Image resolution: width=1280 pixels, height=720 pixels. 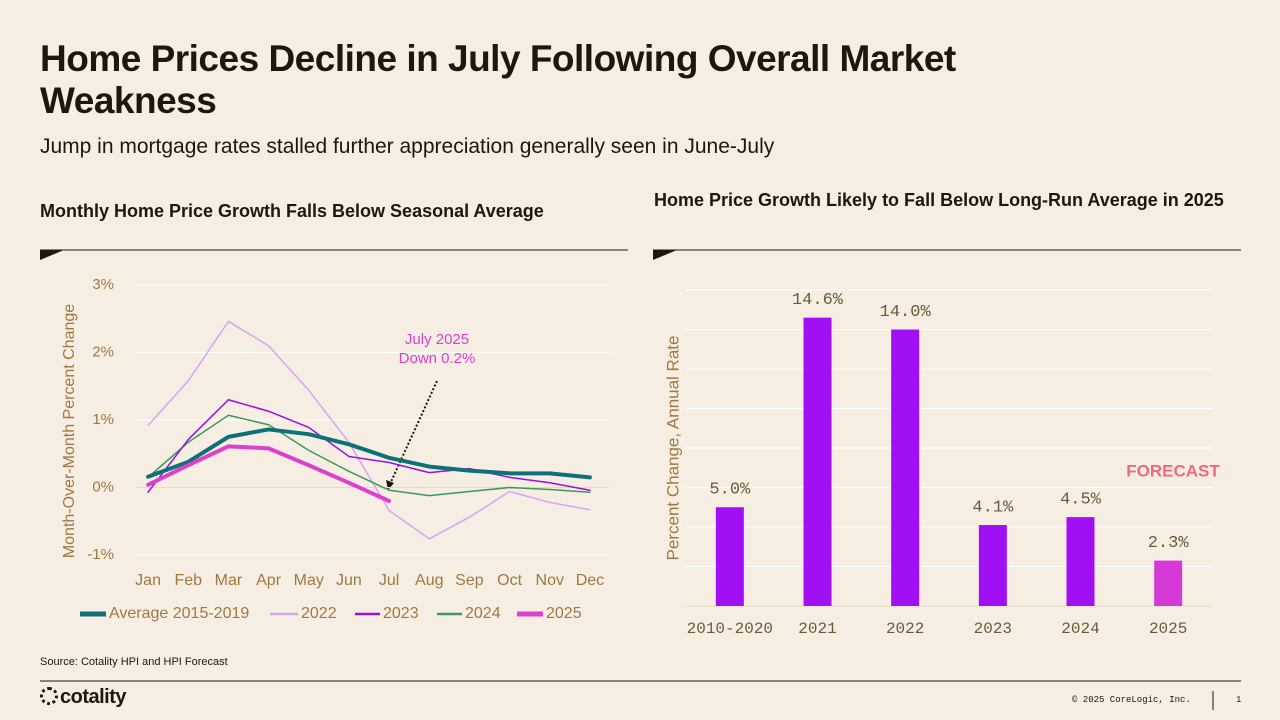 I want to click on copyright: © 2025 CoreLogic, Inc., so click(x=1131, y=700).